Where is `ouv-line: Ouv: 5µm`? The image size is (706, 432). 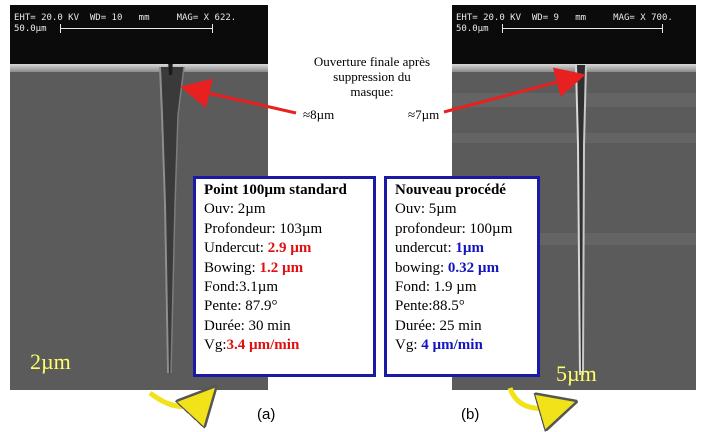
ouv-line: Ouv: 5µm is located at coordinates (426, 209).